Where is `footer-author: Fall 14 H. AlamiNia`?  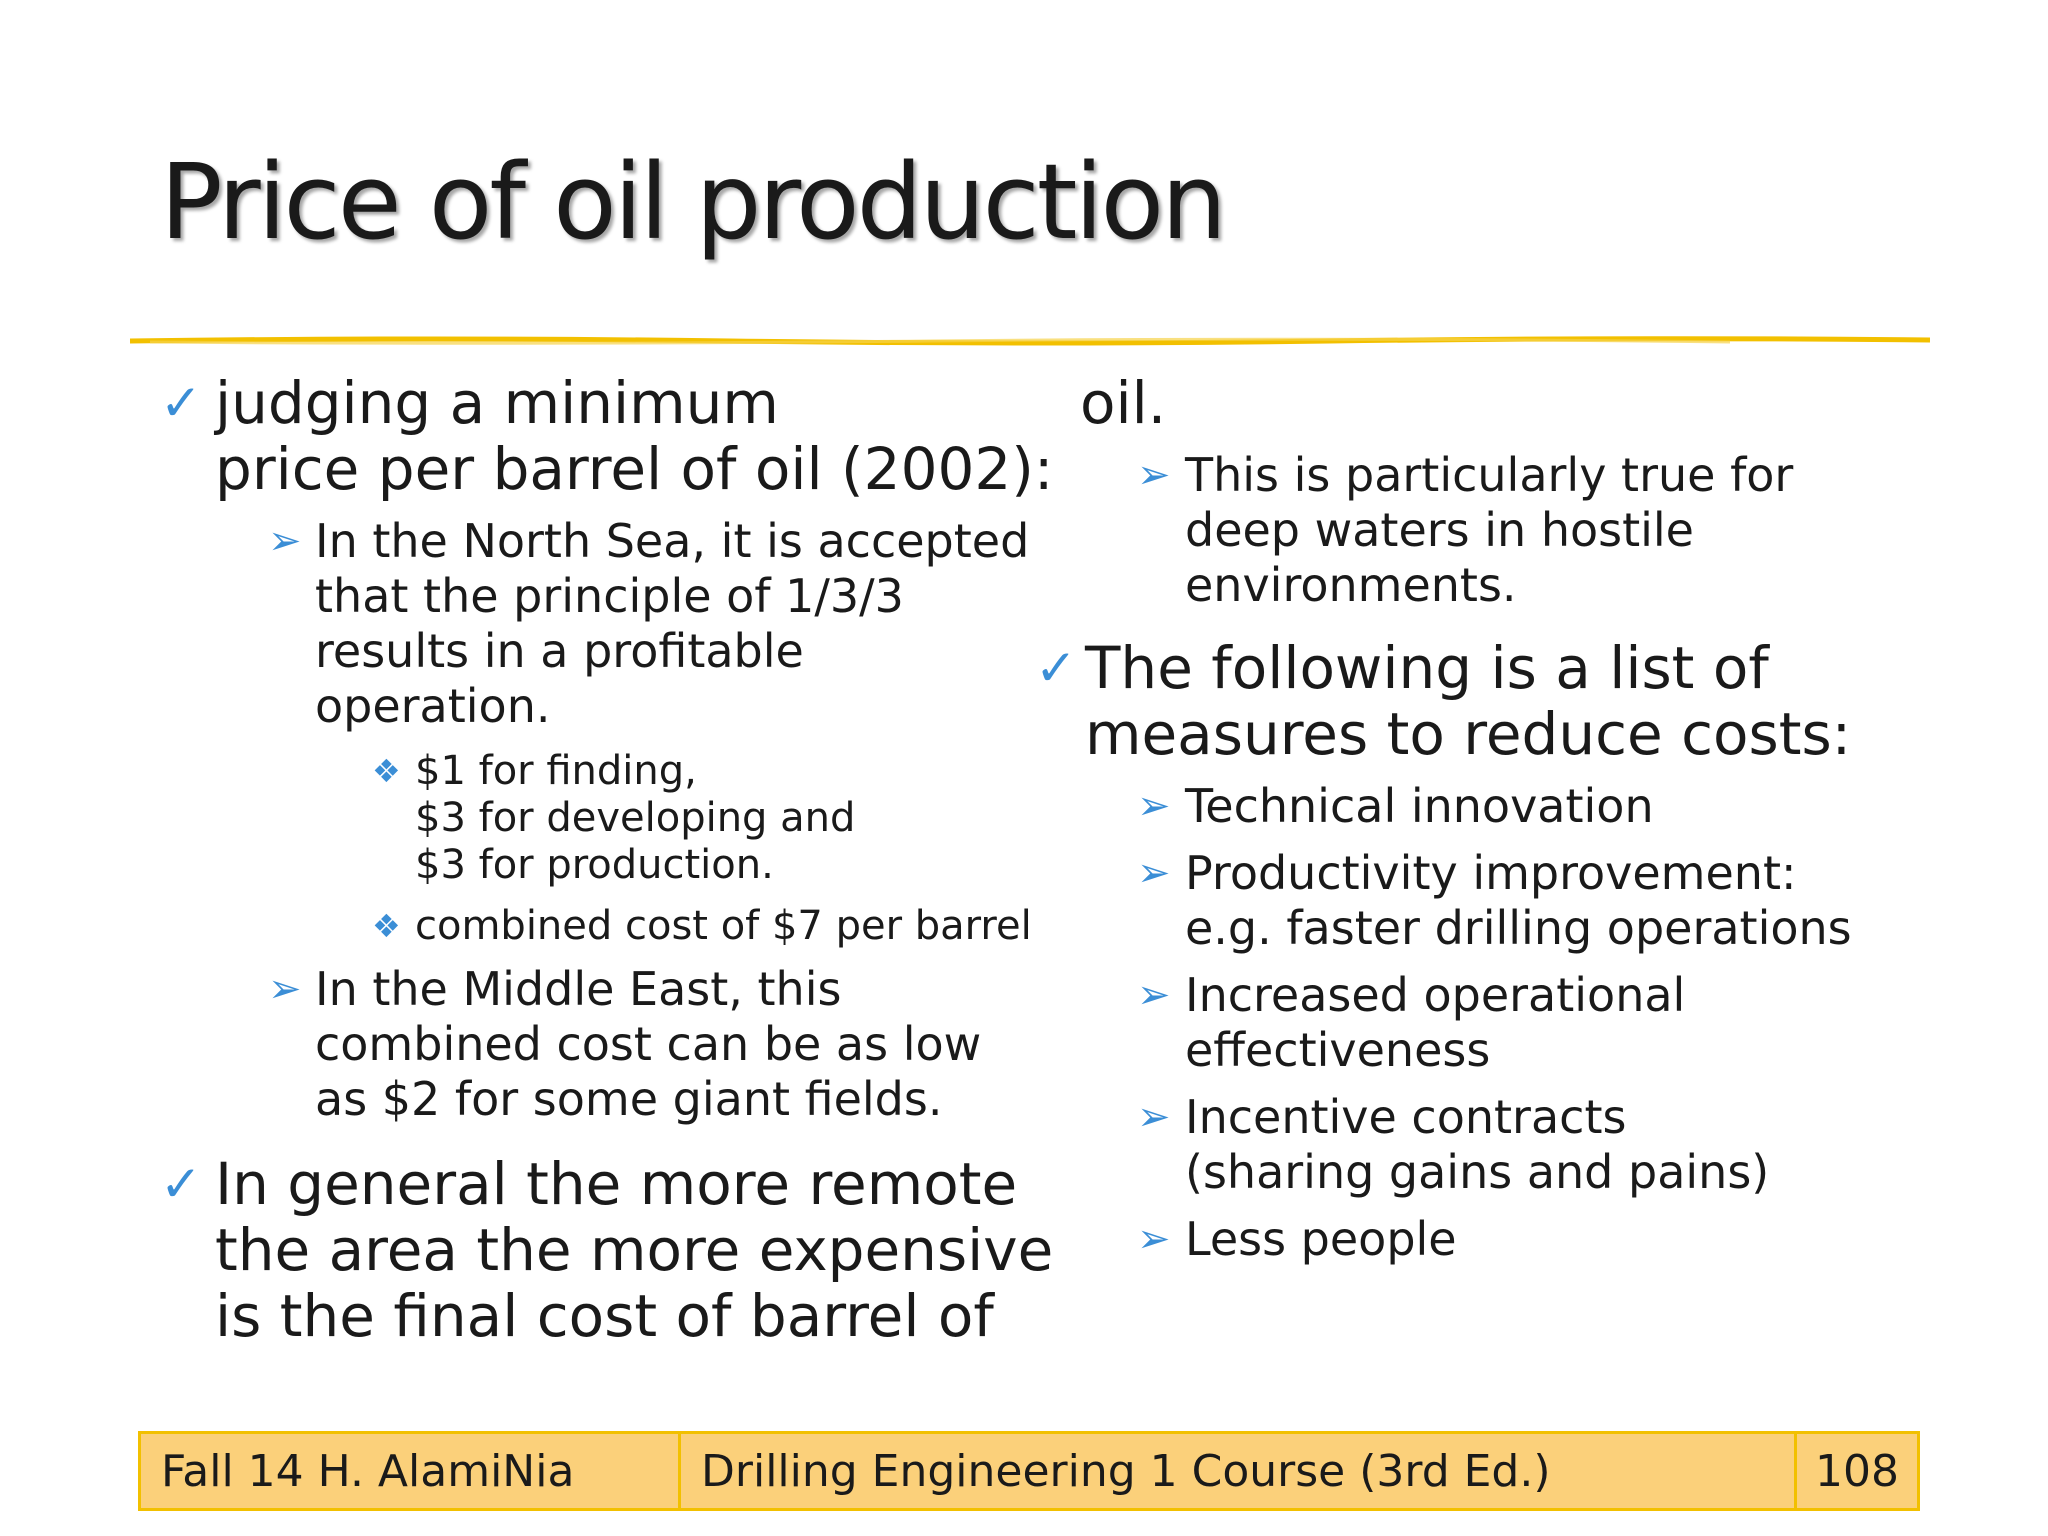 footer-author: Fall 14 H. AlamiNia is located at coordinates (411, 1471).